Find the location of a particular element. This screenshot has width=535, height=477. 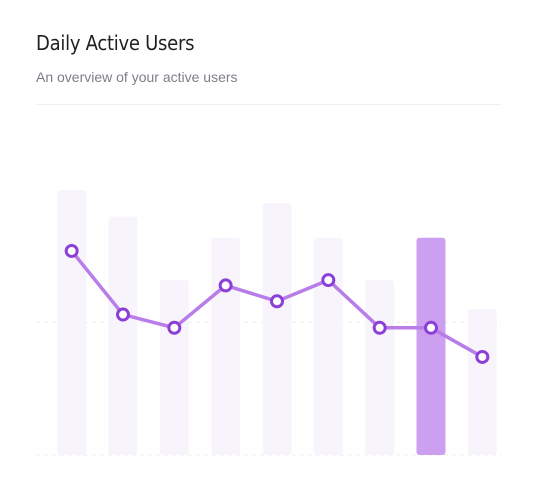

chart-title: Daily Active Users is located at coordinates (115, 43).